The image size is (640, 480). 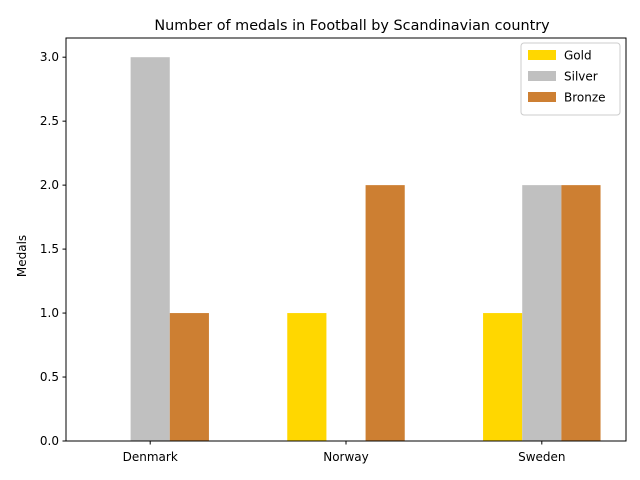 What do you see at coordinates (578, 56) in the screenshot?
I see `legend-label-gold: Gold` at bounding box center [578, 56].